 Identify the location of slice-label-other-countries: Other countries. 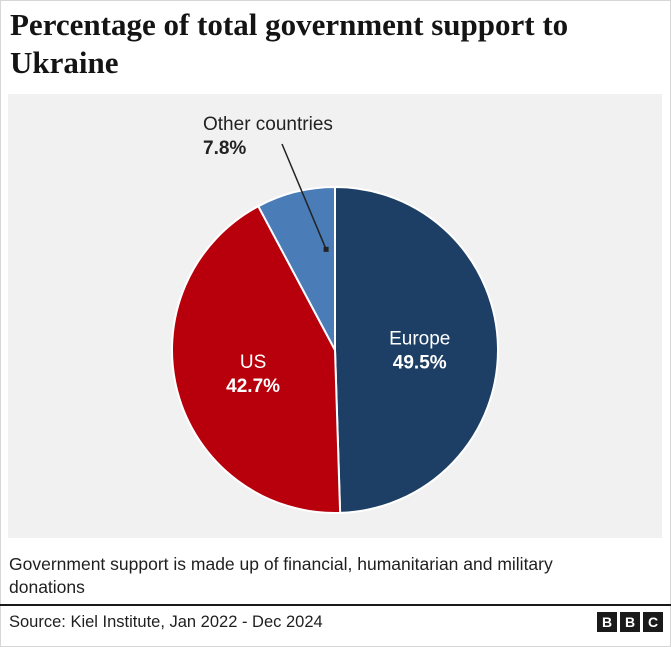
(268, 124).